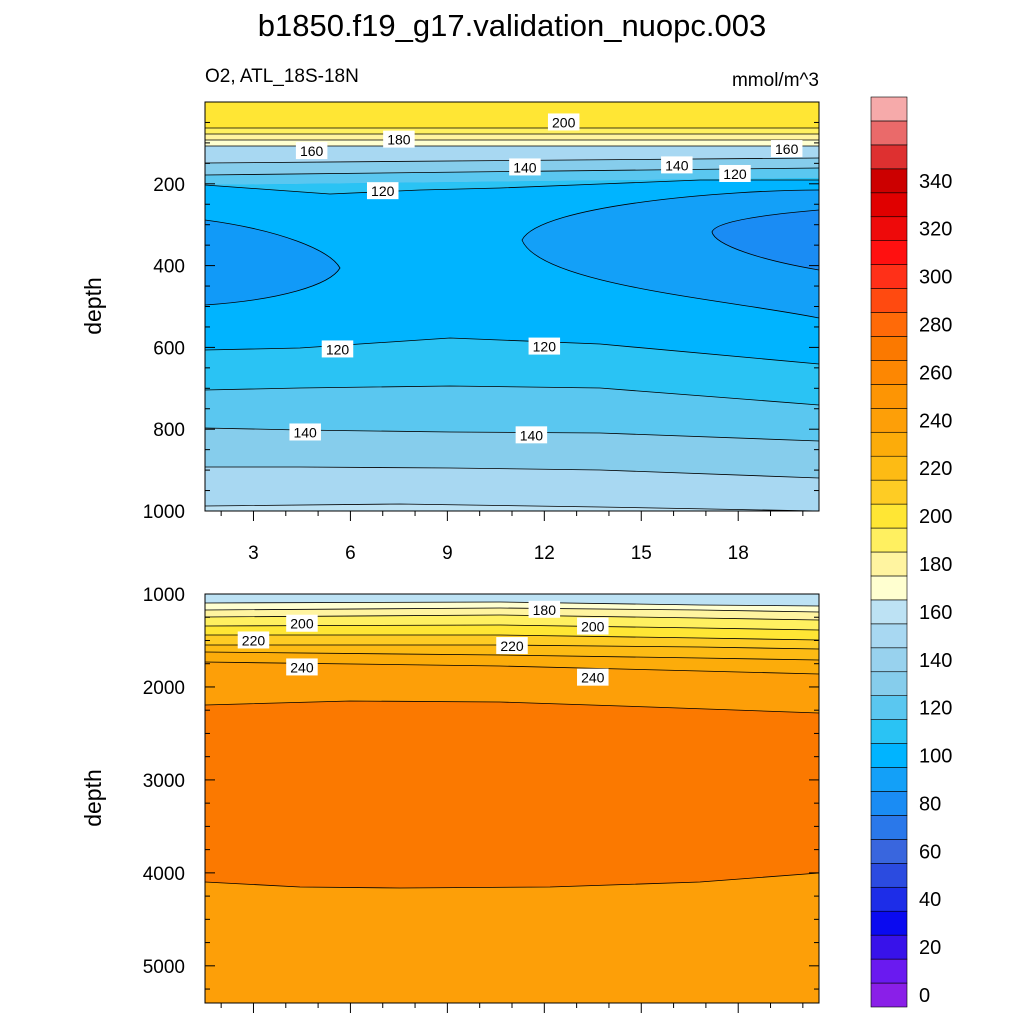  I want to click on colorbar-tick-label: 20, so click(930, 948).